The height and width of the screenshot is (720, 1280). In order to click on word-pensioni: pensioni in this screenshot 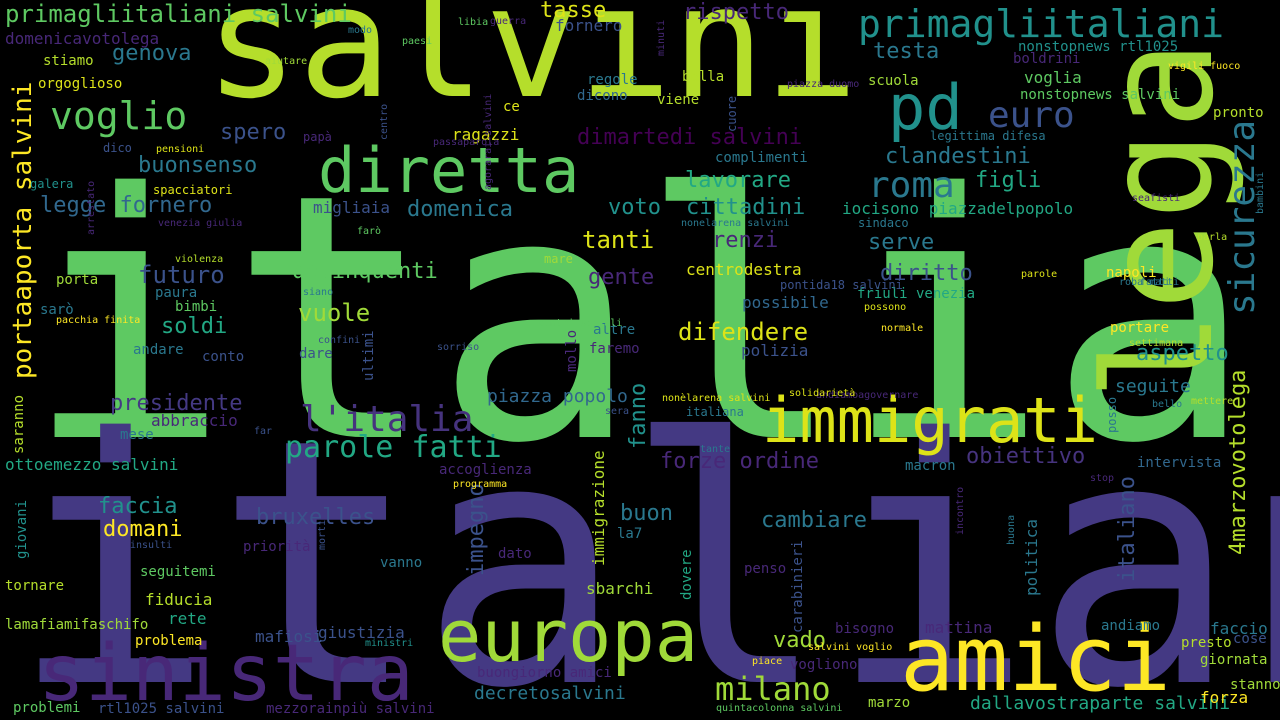, I will do `click(180, 149)`.